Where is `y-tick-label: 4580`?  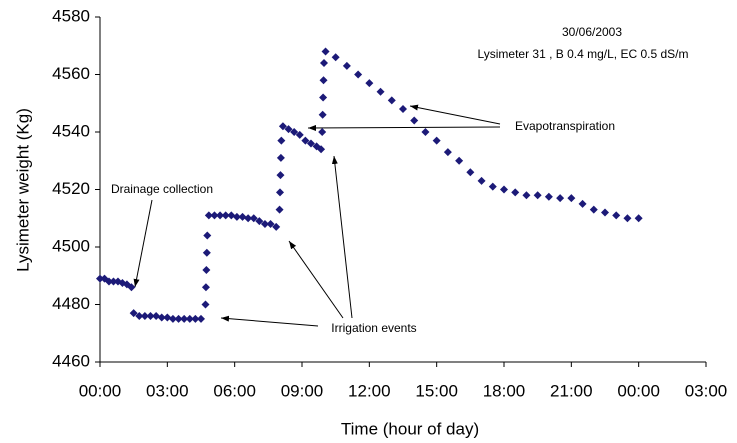 y-tick-label: 4580 is located at coordinates (71, 15).